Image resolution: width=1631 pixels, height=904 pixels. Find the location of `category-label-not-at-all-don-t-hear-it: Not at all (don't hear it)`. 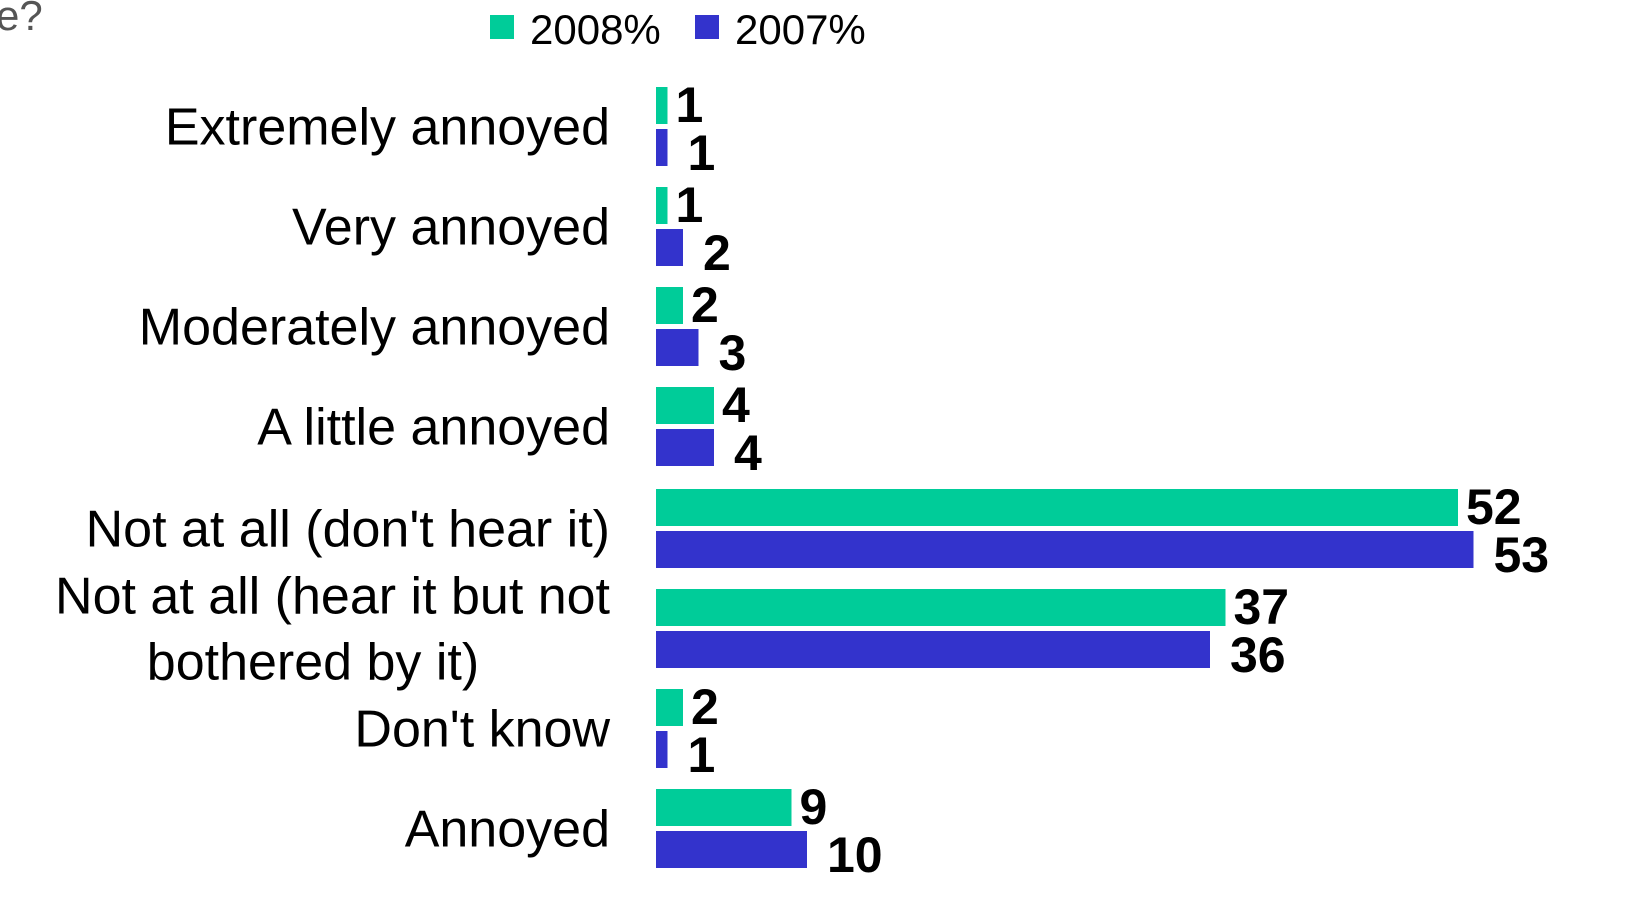

category-label-not-at-all-don-t-hear-it: Not at all (don't hear it) is located at coordinates (348, 530).